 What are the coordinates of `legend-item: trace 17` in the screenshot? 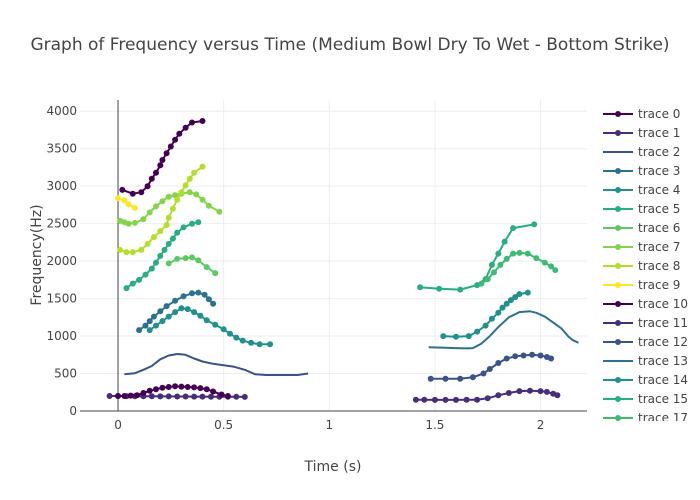 It's located at (645, 418).